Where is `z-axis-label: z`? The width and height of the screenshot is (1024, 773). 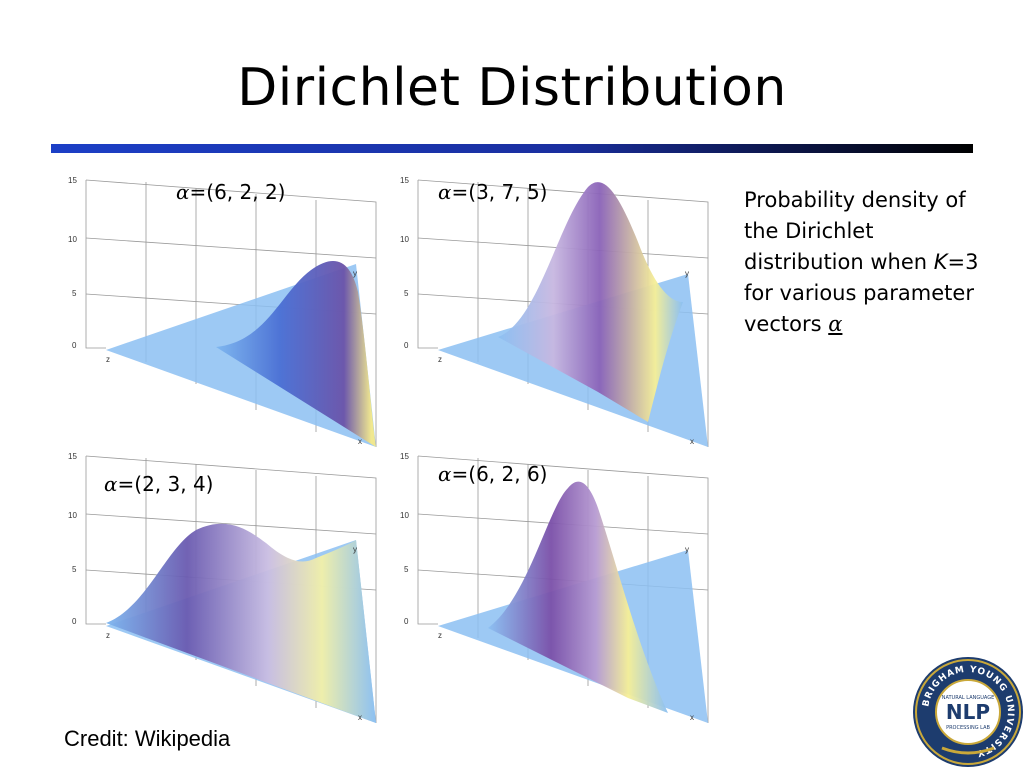 z-axis-label: z is located at coordinates (108, 359).